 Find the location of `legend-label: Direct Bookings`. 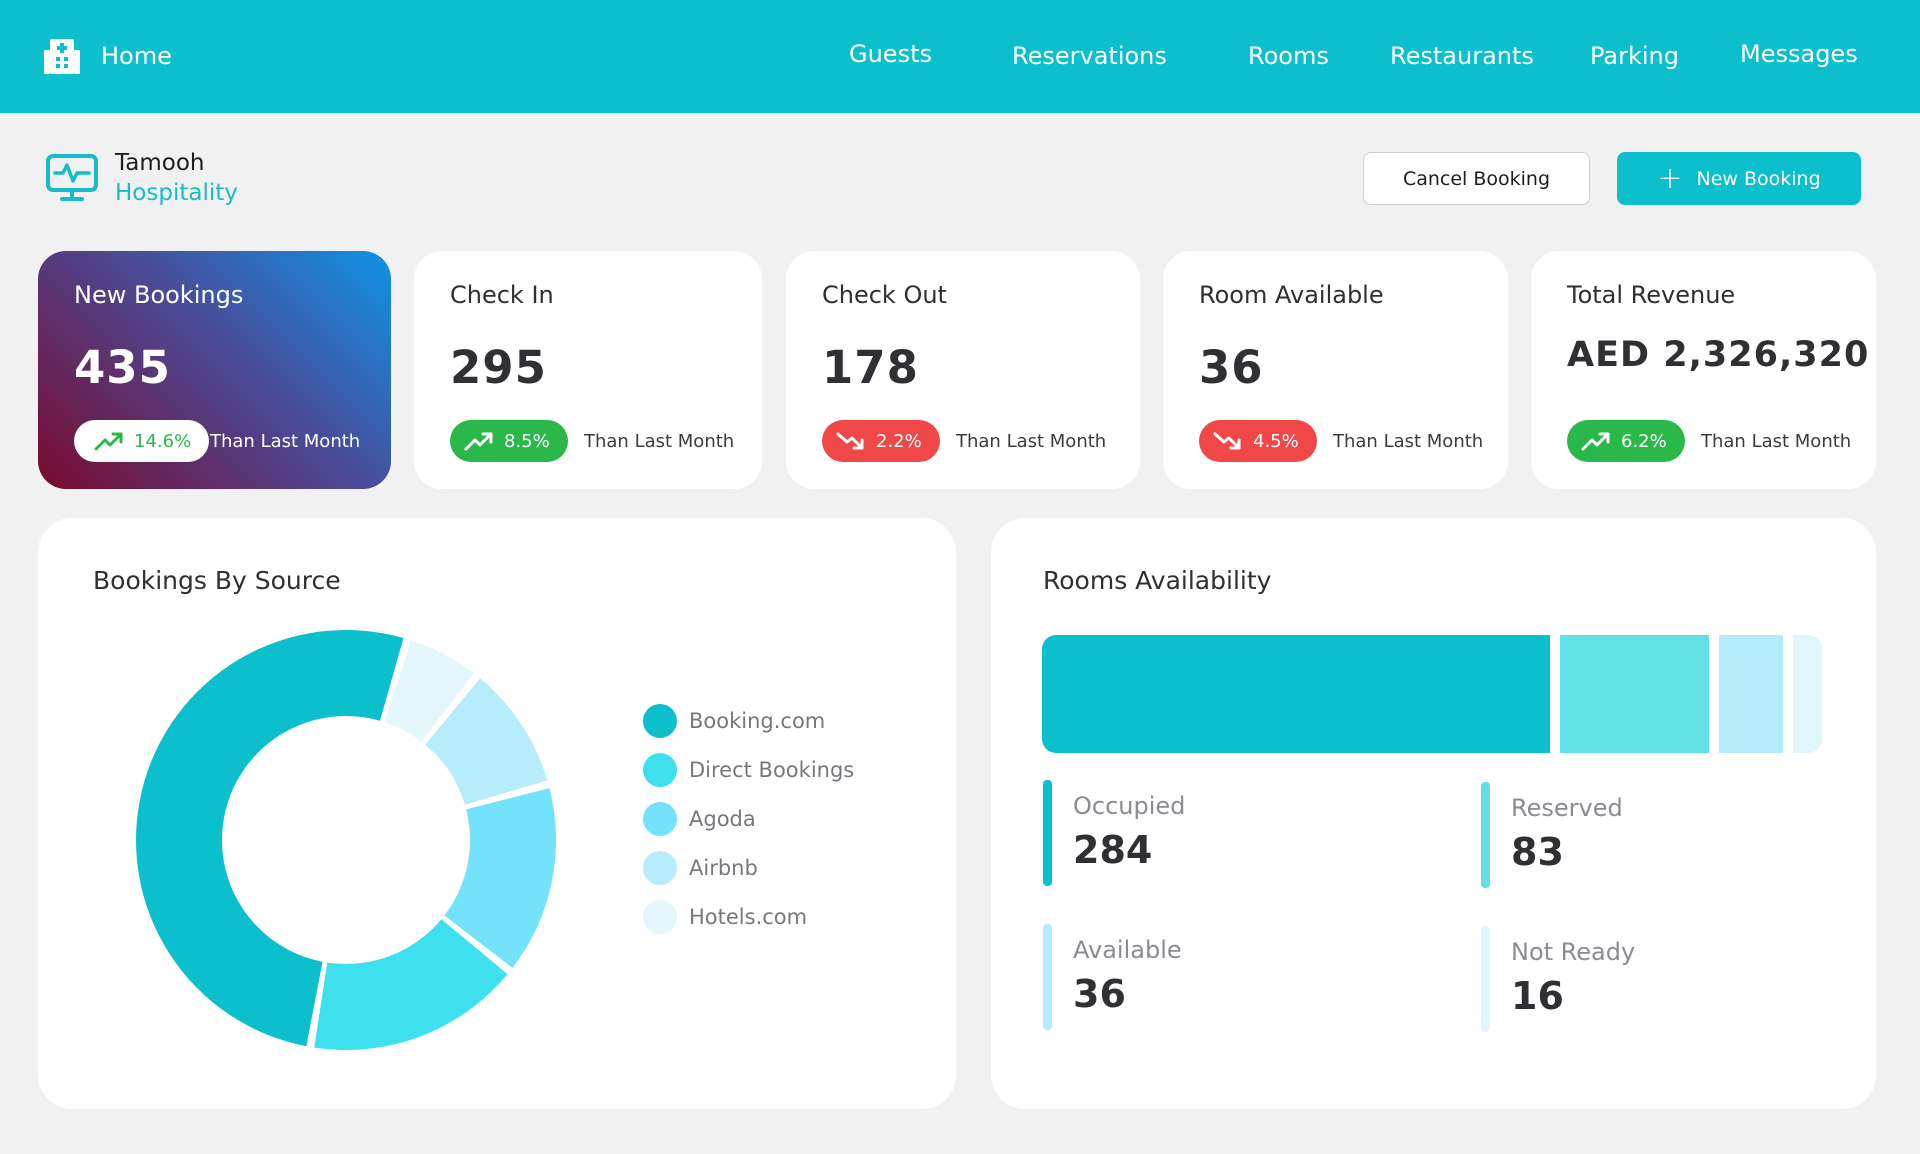

legend-label: Direct Bookings is located at coordinates (772, 769).